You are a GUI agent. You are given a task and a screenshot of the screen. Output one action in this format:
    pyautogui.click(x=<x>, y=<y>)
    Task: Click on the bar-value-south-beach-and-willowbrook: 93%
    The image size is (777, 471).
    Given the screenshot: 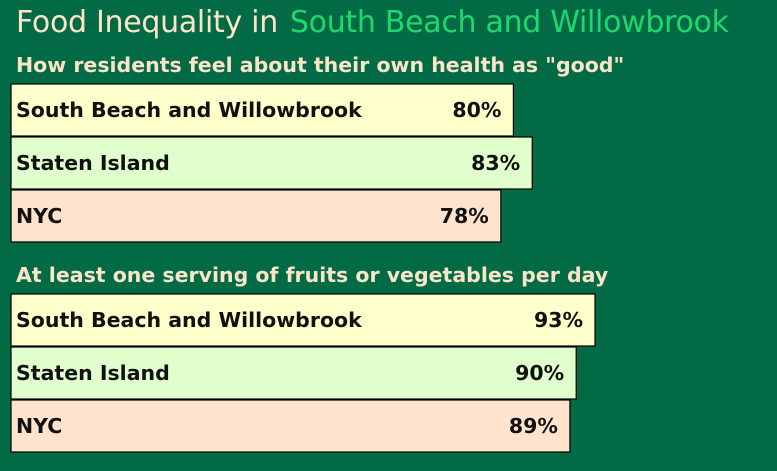 What is the action you would take?
    pyautogui.click(x=558, y=320)
    